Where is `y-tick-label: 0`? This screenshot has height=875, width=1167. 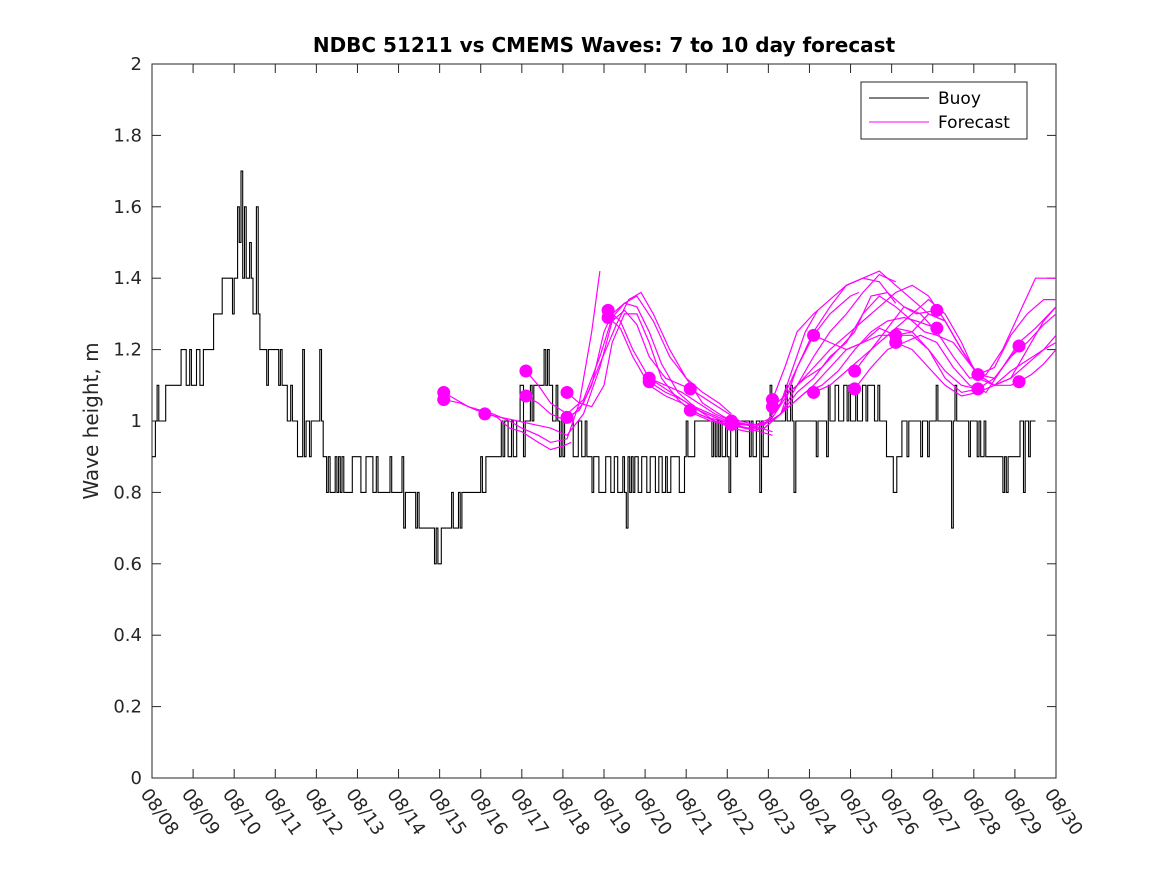 y-tick-label: 0 is located at coordinates (136, 778).